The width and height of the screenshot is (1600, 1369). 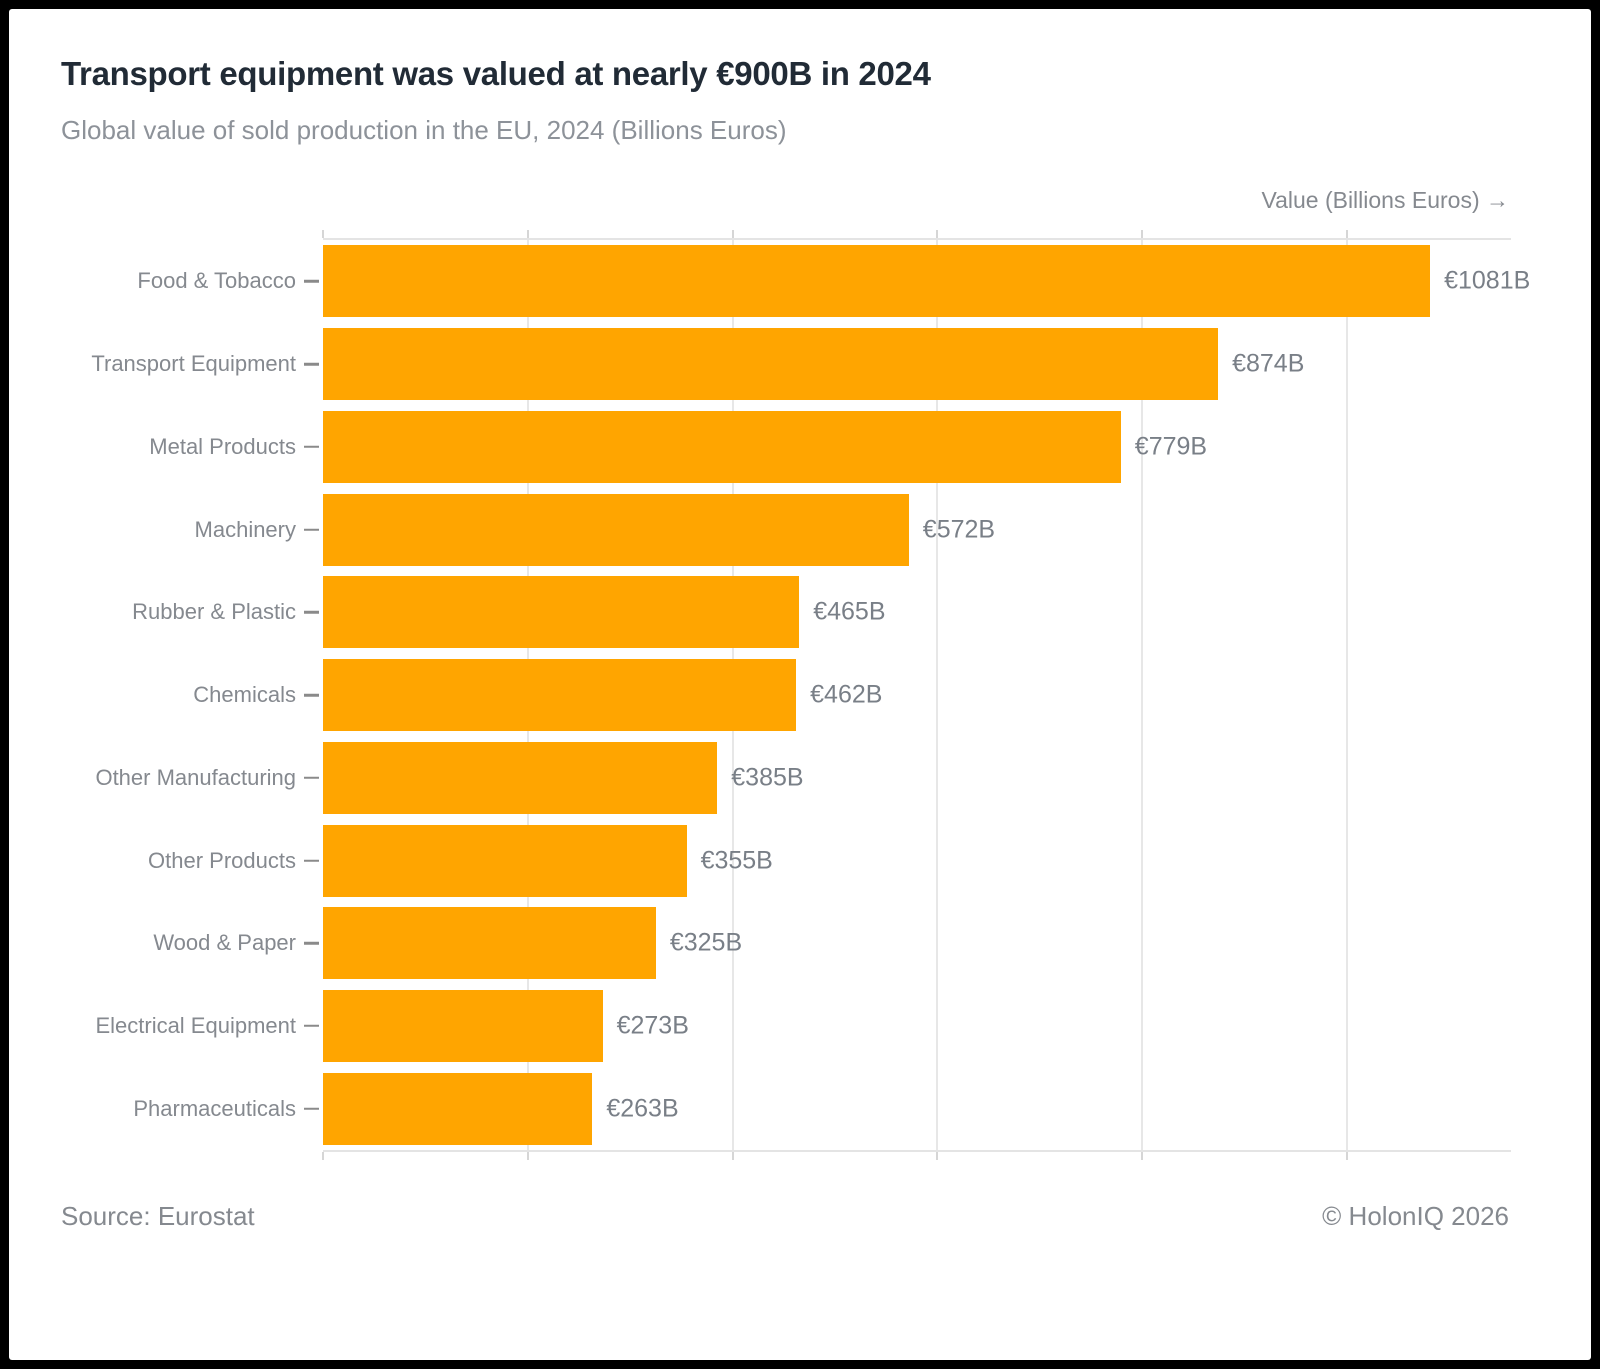 What do you see at coordinates (195, 1025) in the screenshot?
I see `category-label: Electrical Equipment` at bounding box center [195, 1025].